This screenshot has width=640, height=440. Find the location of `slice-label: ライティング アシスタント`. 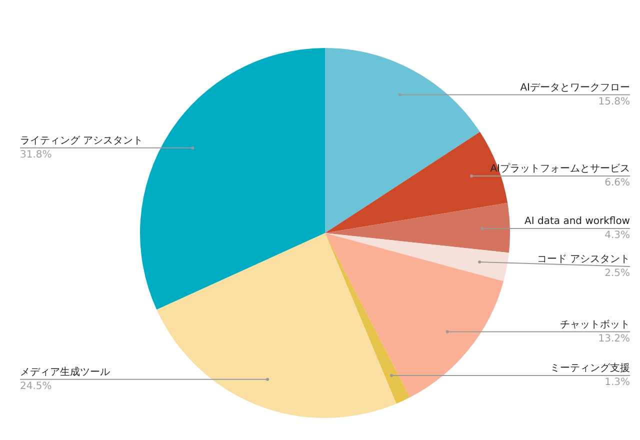

slice-label: ライティング アシスタント is located at coordinates (82, 141).